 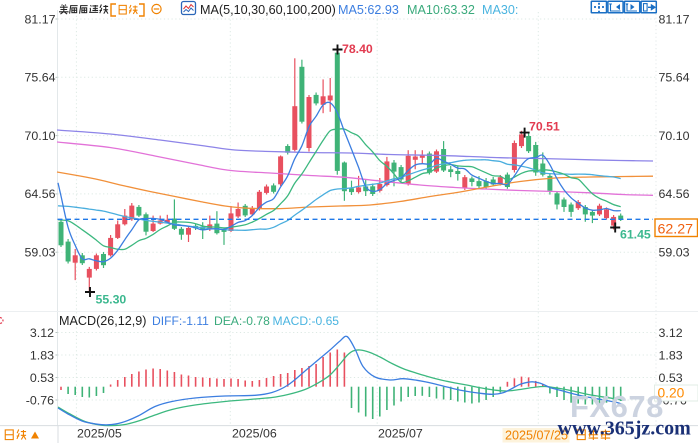 I want to click on svg-text: 0.20, so click(x=671, y=393).